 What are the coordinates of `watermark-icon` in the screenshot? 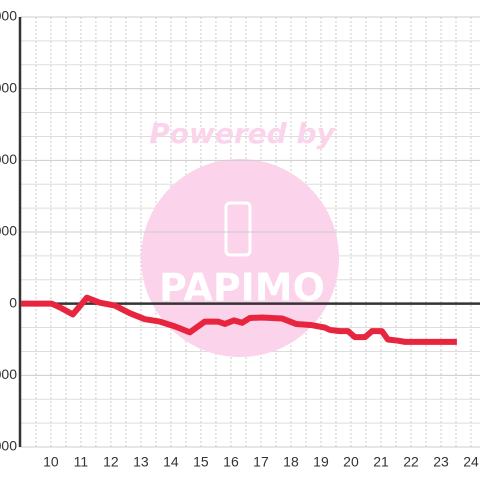 It's located at (238, 229).